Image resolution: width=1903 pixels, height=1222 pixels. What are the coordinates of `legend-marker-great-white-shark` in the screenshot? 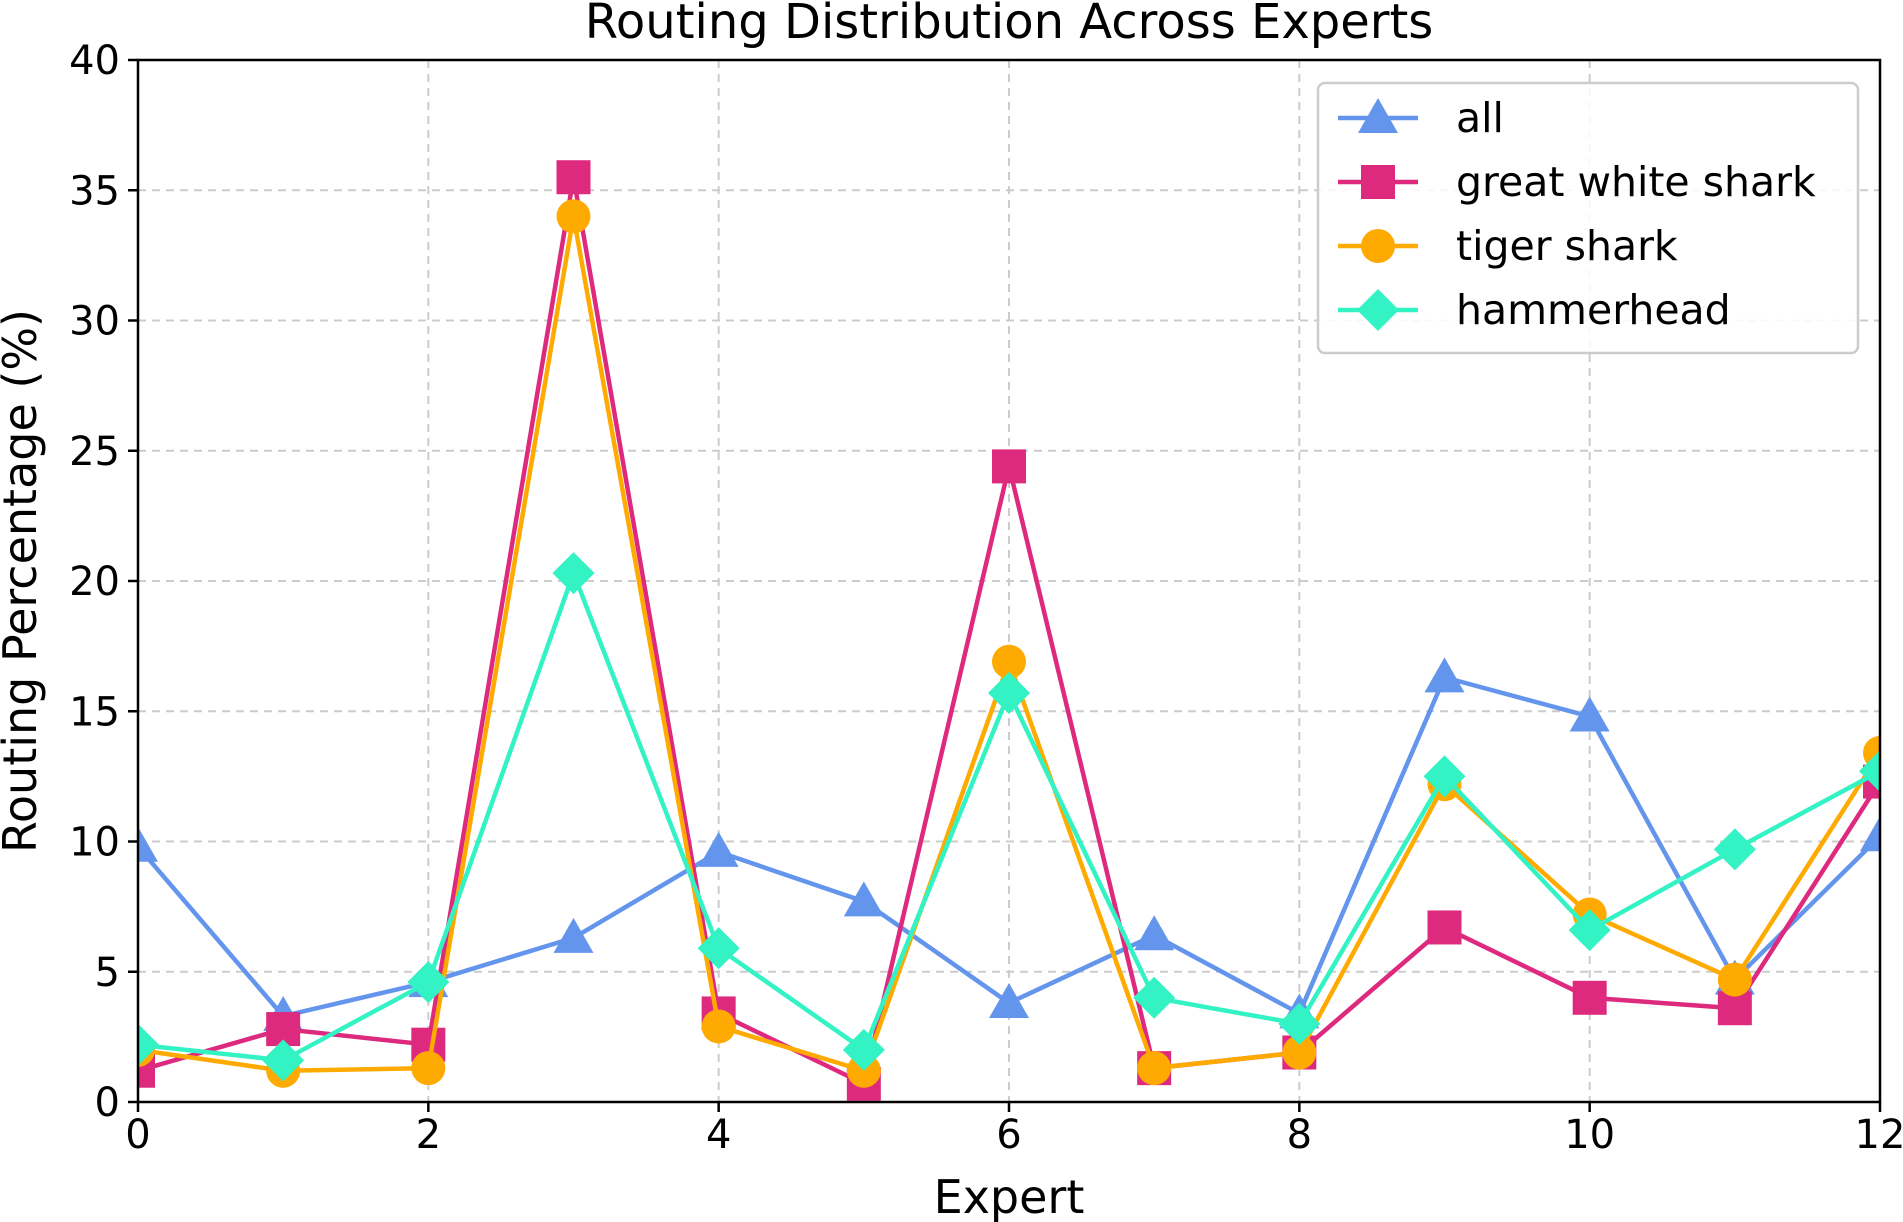 It's located at (1378, 182).